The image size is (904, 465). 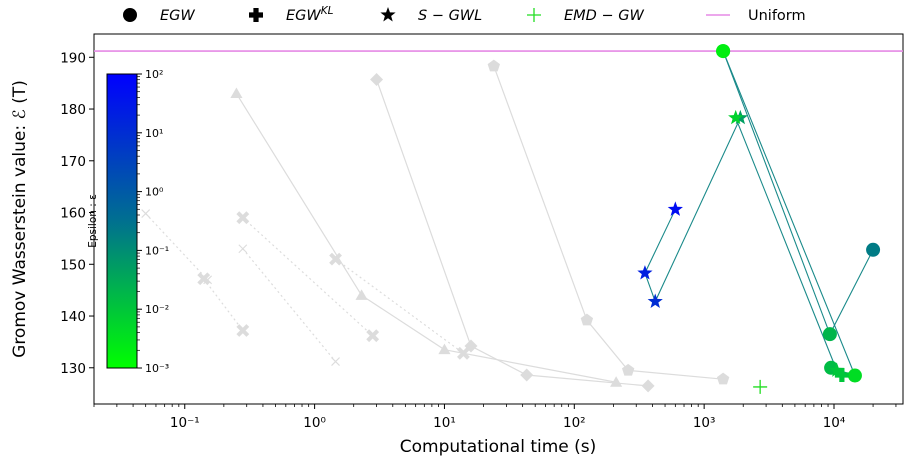 What do you see at coordinates (93, 221) in the screenshot?
I see `colorbar-label: Epsilon : ε` at bounding box center [93, 221].